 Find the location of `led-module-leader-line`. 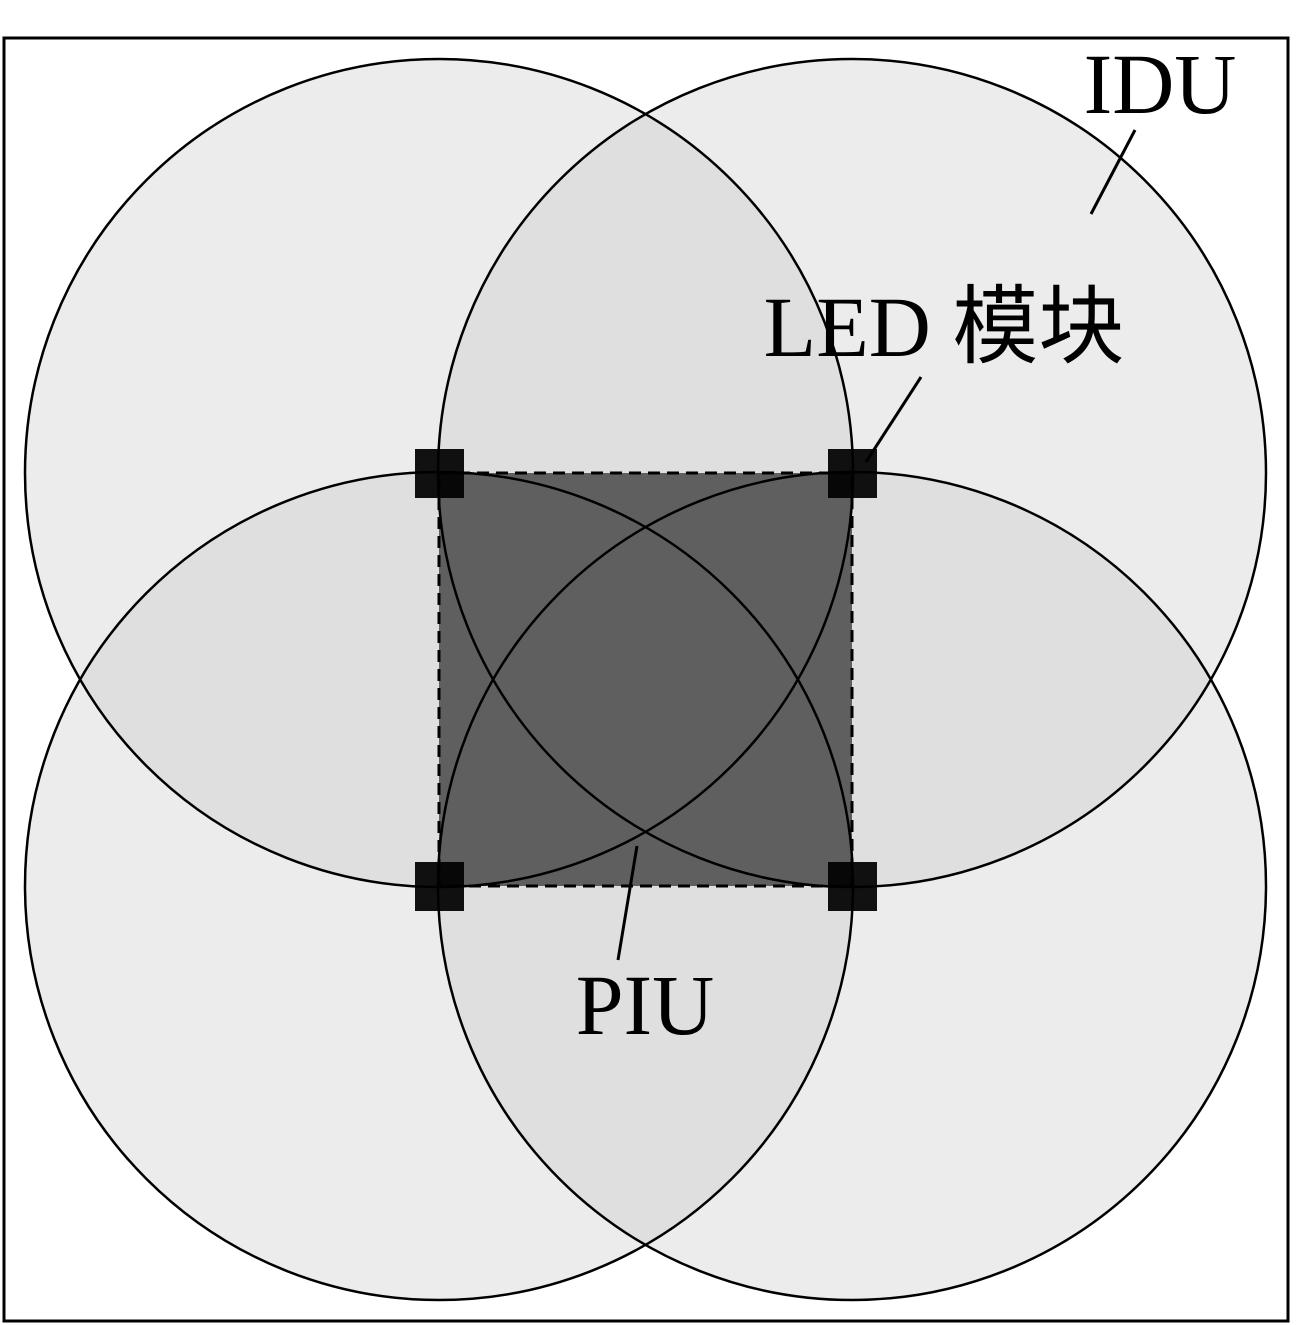

led-module-leader-line is located at coordinates (893, 419).